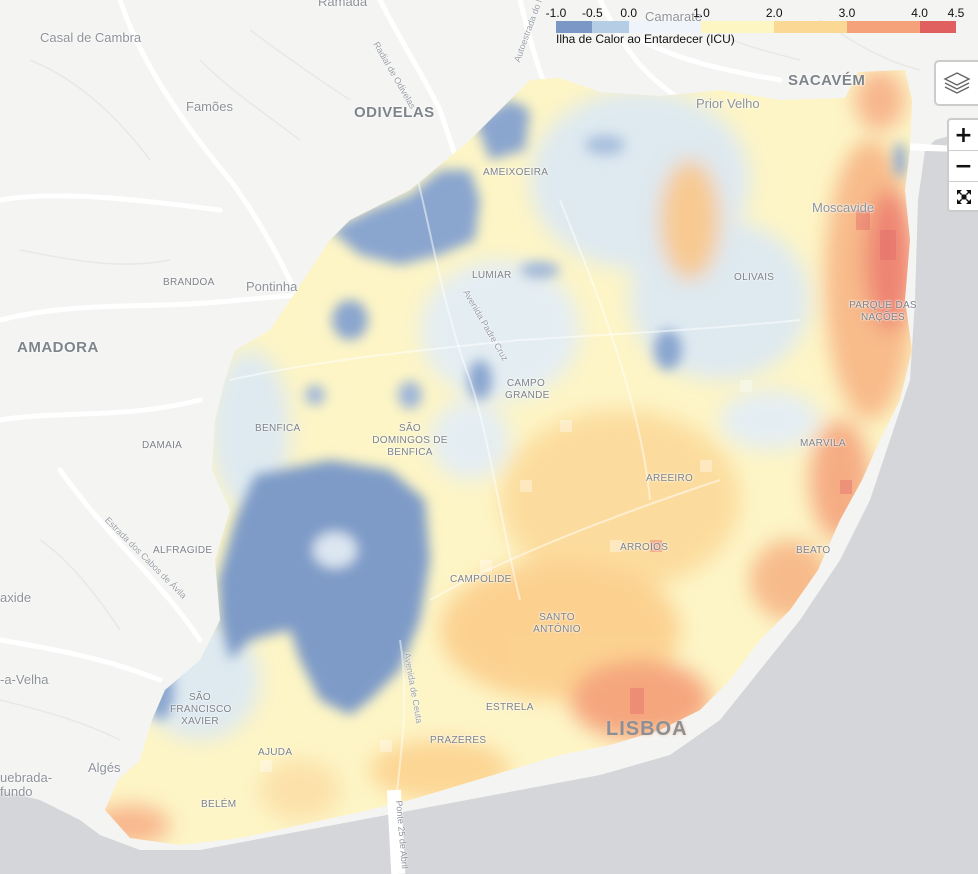 The width and height of the screenshot is (978, 874). Describe the element at coordinates (919, 13) in the screenshot. I see `legend-tick: 4.0` at that location.